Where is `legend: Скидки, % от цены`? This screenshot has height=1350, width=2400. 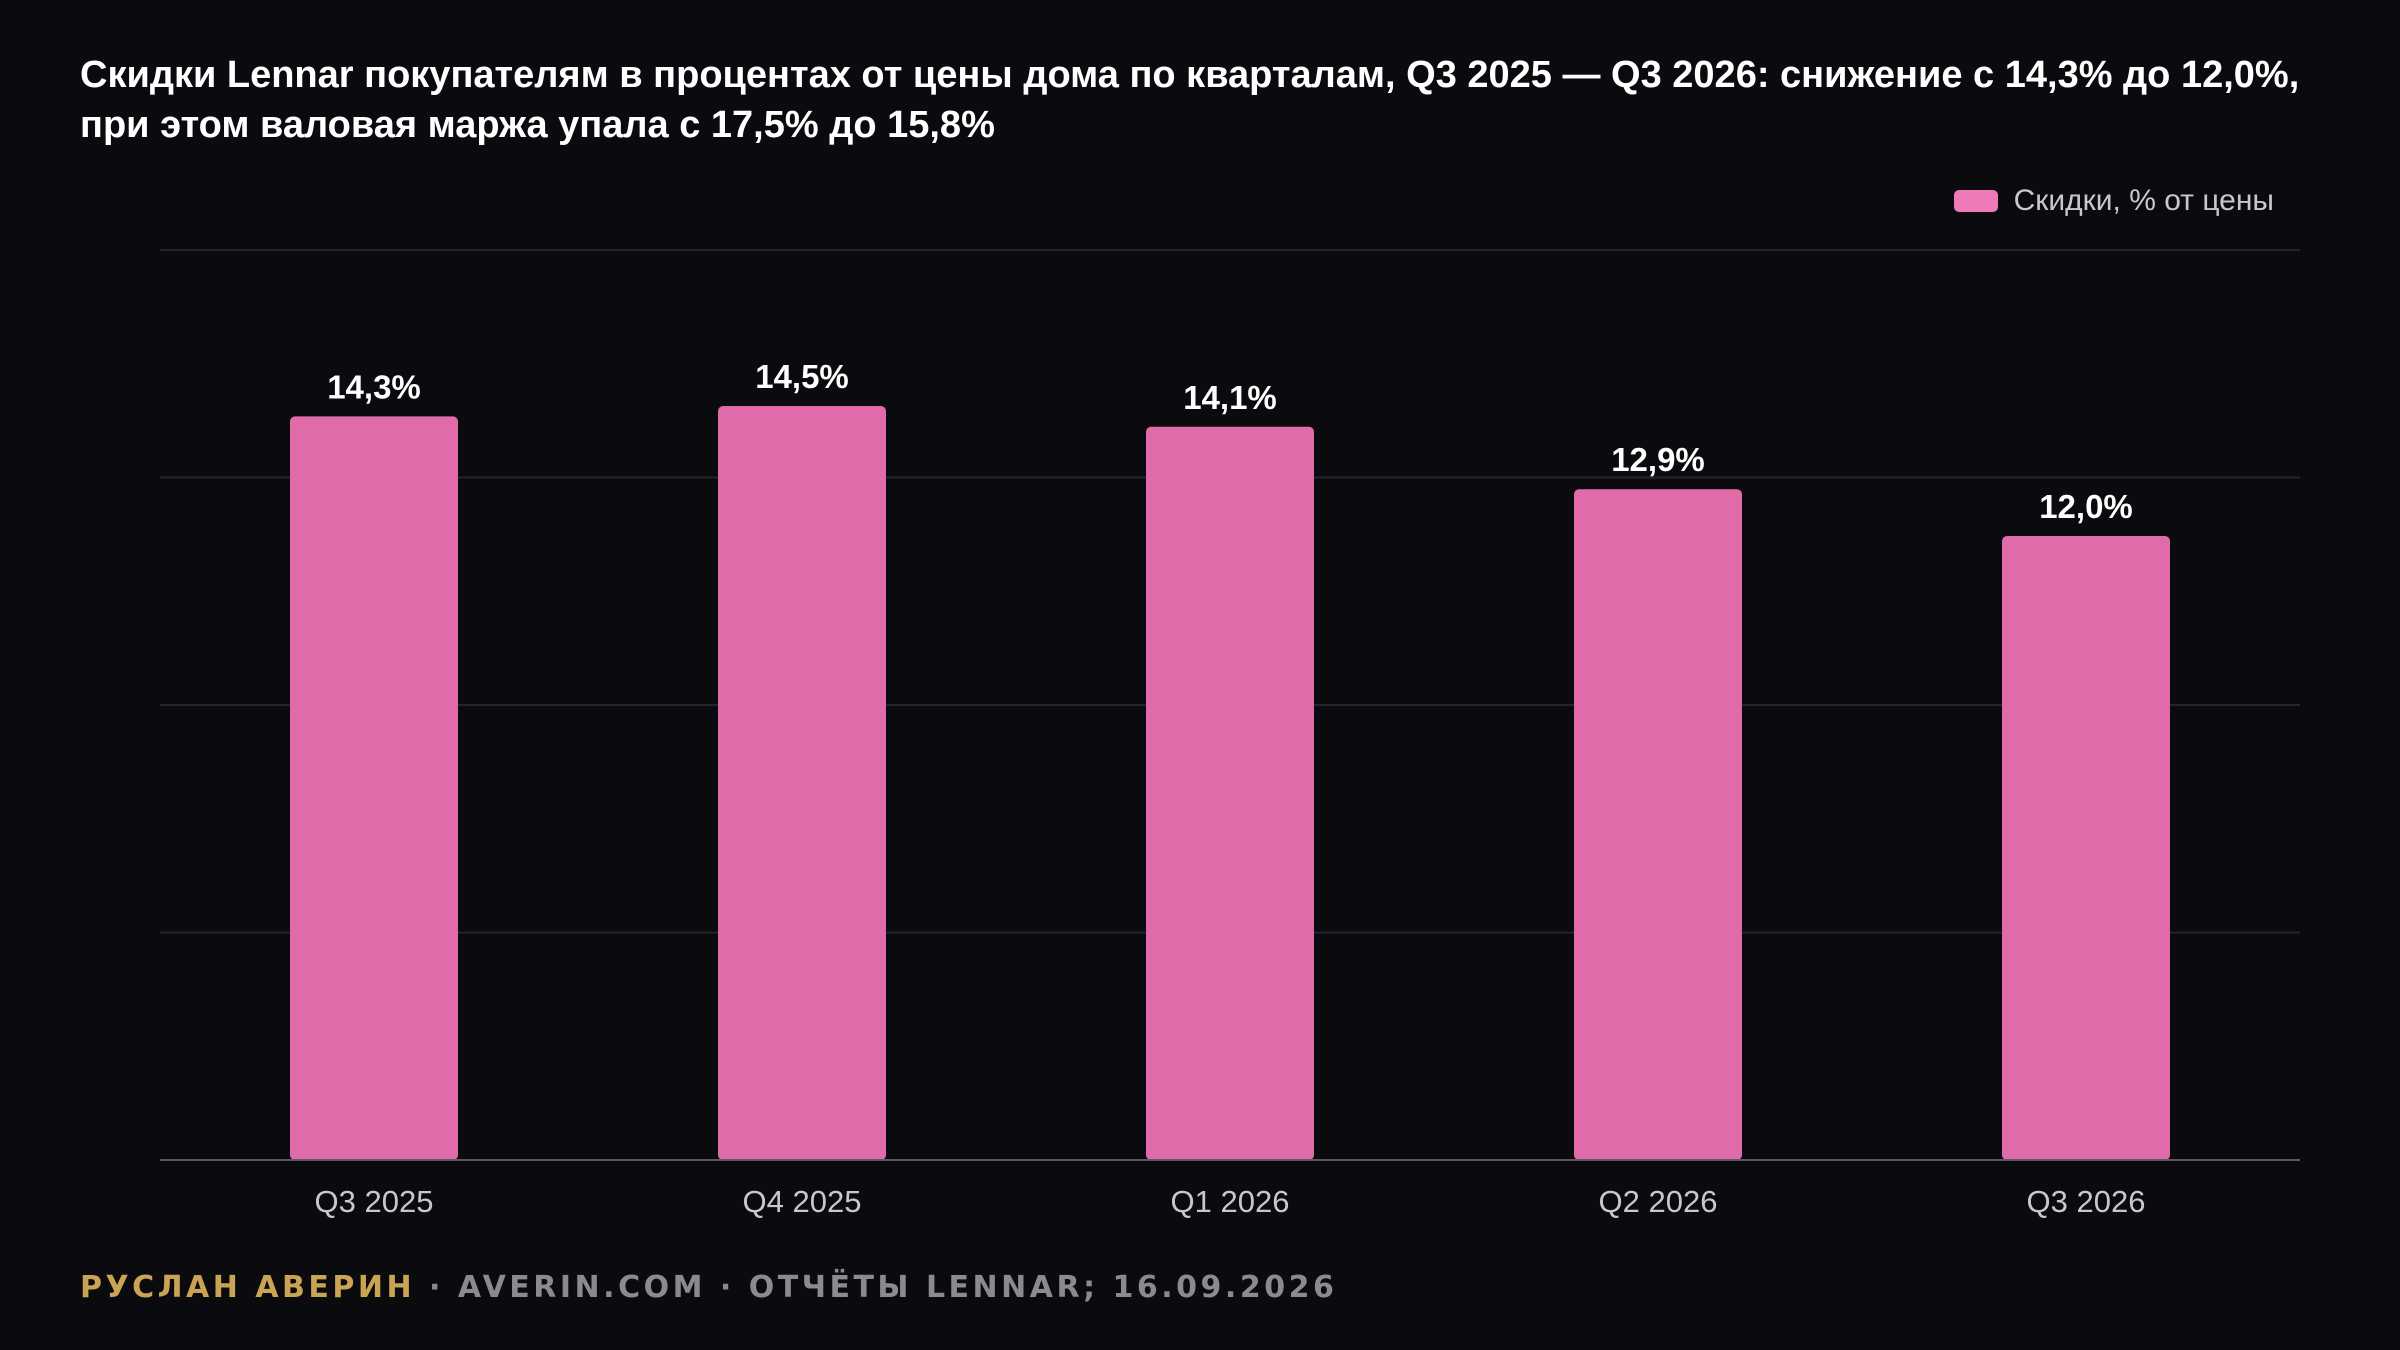
legend: Скидки, % от цены is located at coordinates (2113, 201).